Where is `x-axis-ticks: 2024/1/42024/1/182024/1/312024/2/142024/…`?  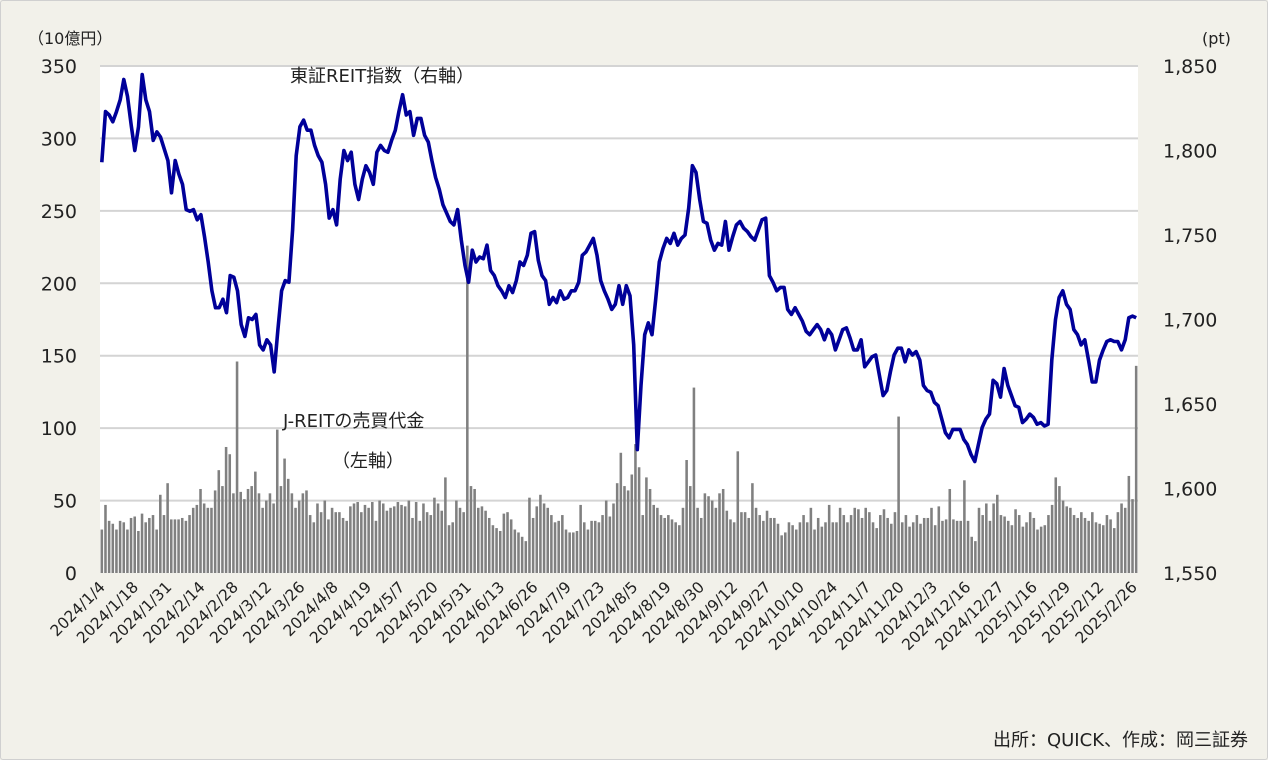 x-axis-ticks: 2024/1/42024/1/182024/1/312024/2/142024/… is located at coordinates (594, 616).